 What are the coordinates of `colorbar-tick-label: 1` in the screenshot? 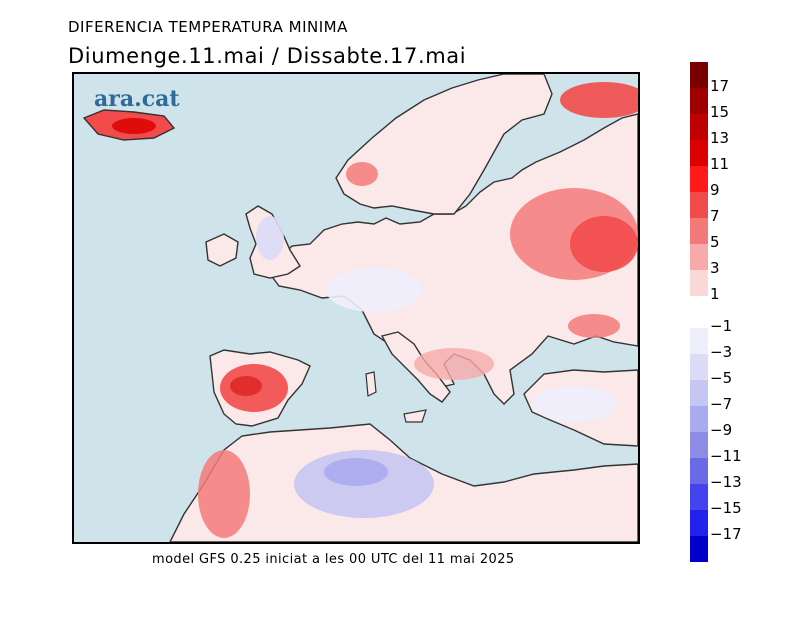 It's located at (715, 294).